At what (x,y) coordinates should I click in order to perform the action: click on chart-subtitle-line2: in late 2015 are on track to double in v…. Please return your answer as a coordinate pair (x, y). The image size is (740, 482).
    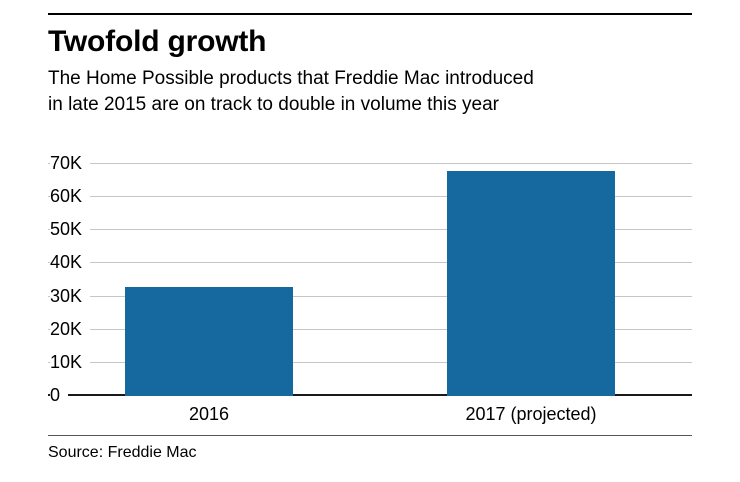
    Looking at the image, I should click on (273, 104).